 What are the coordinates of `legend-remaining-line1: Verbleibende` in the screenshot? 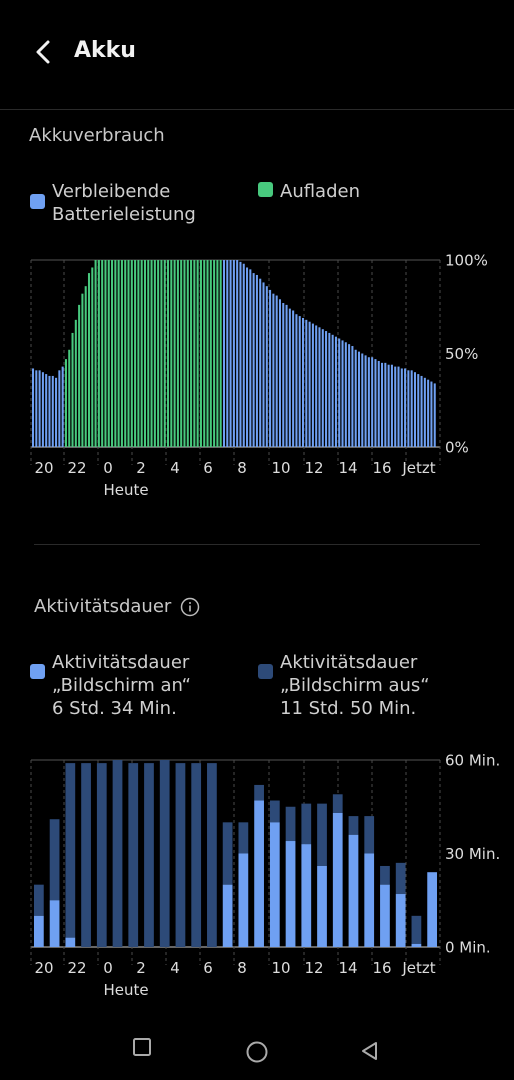 It's located at (111, 191).